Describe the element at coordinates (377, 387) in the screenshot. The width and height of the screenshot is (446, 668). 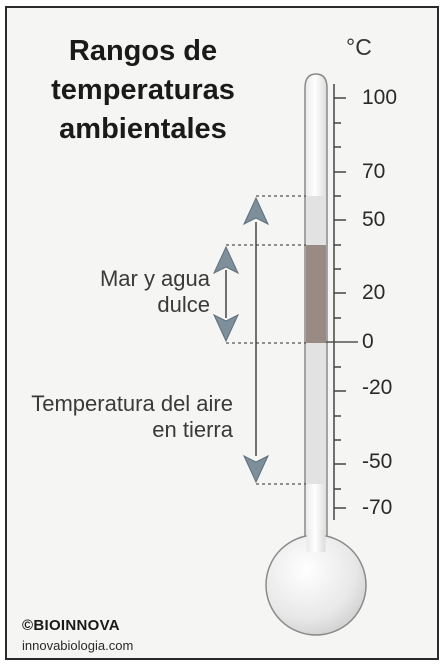
I see `scale-label-minus-20: -20` at that location.